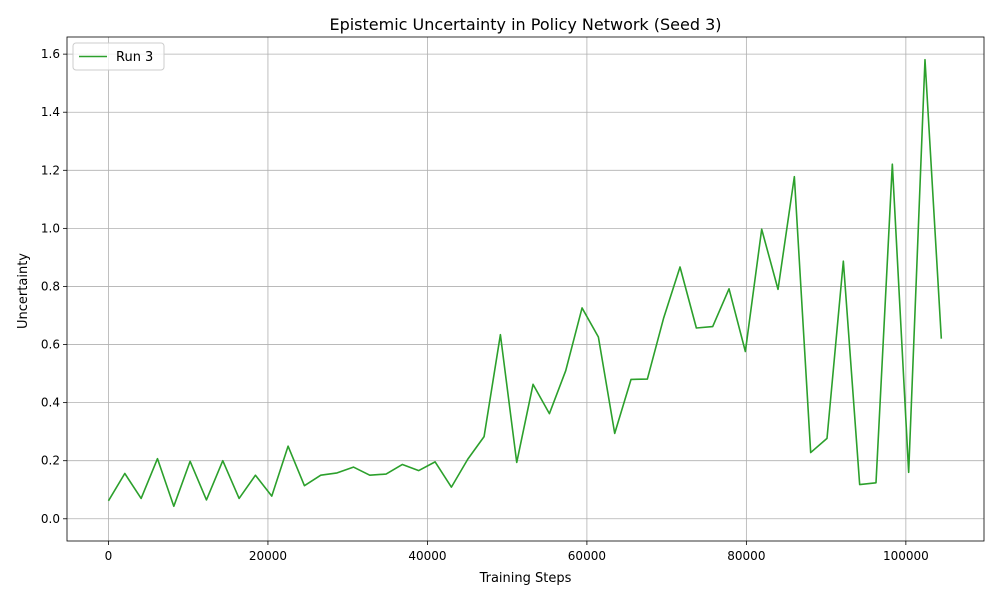 The height and width of the screenshot is (604, 1000). I want to click on x-tick-label: 40000, so click(427, 556).